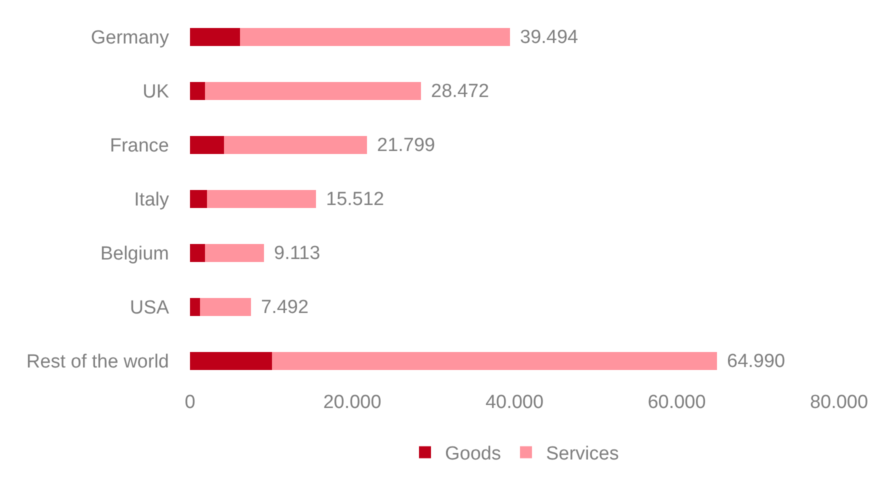  Describe the element at coordinates (297, 253) in the screenshot. I see `total-label: 9.113` at that location.